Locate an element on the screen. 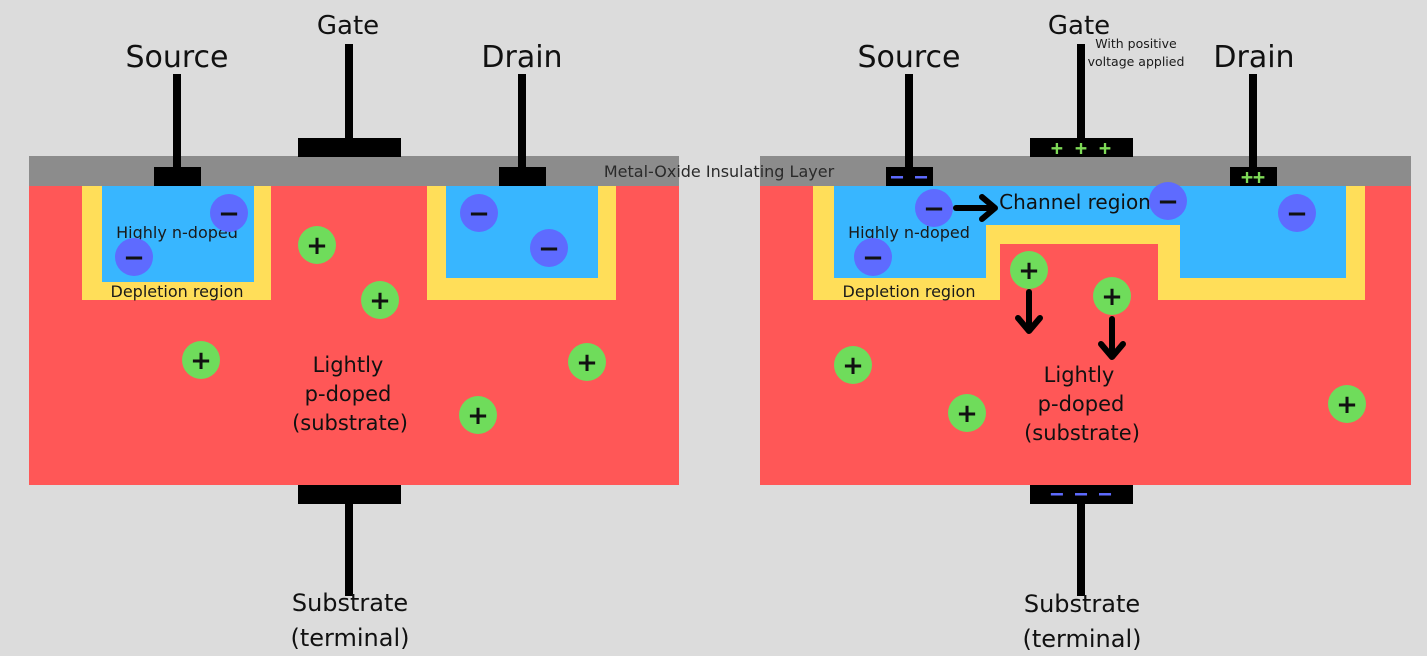  left-drain-lead is located at coordinates (522, 122).